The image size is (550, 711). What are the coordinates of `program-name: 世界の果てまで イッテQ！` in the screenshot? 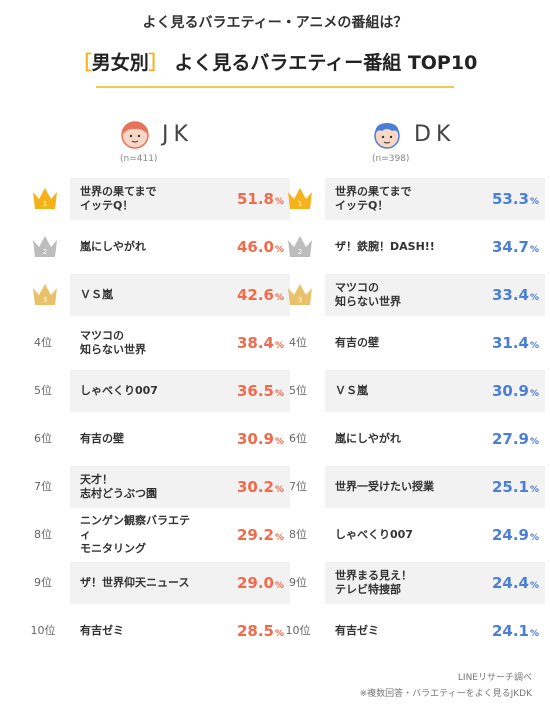 It's located at (118, 198).